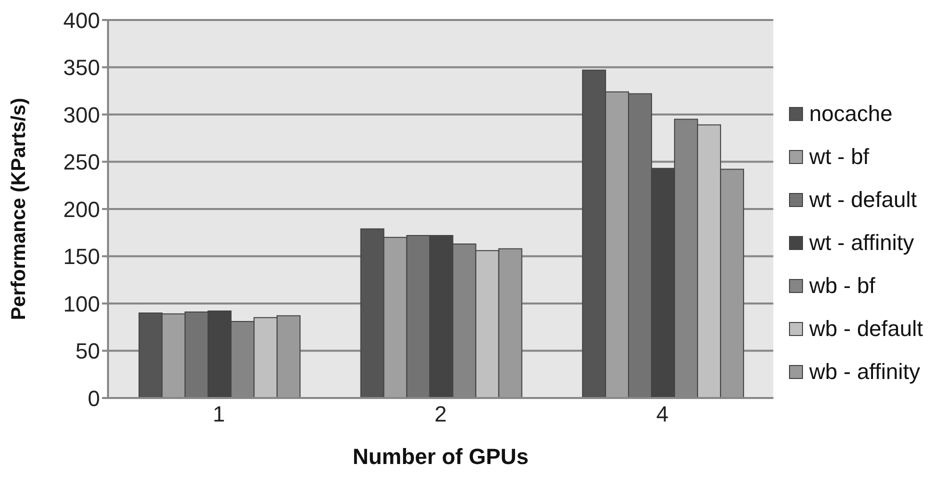 Image resolution: width=941 pixels, height=483 pixels. What do you see at coordinates (81, 162) in the screenshot?
I see `y-tick-label: 250` at bounding box center [81, 162].